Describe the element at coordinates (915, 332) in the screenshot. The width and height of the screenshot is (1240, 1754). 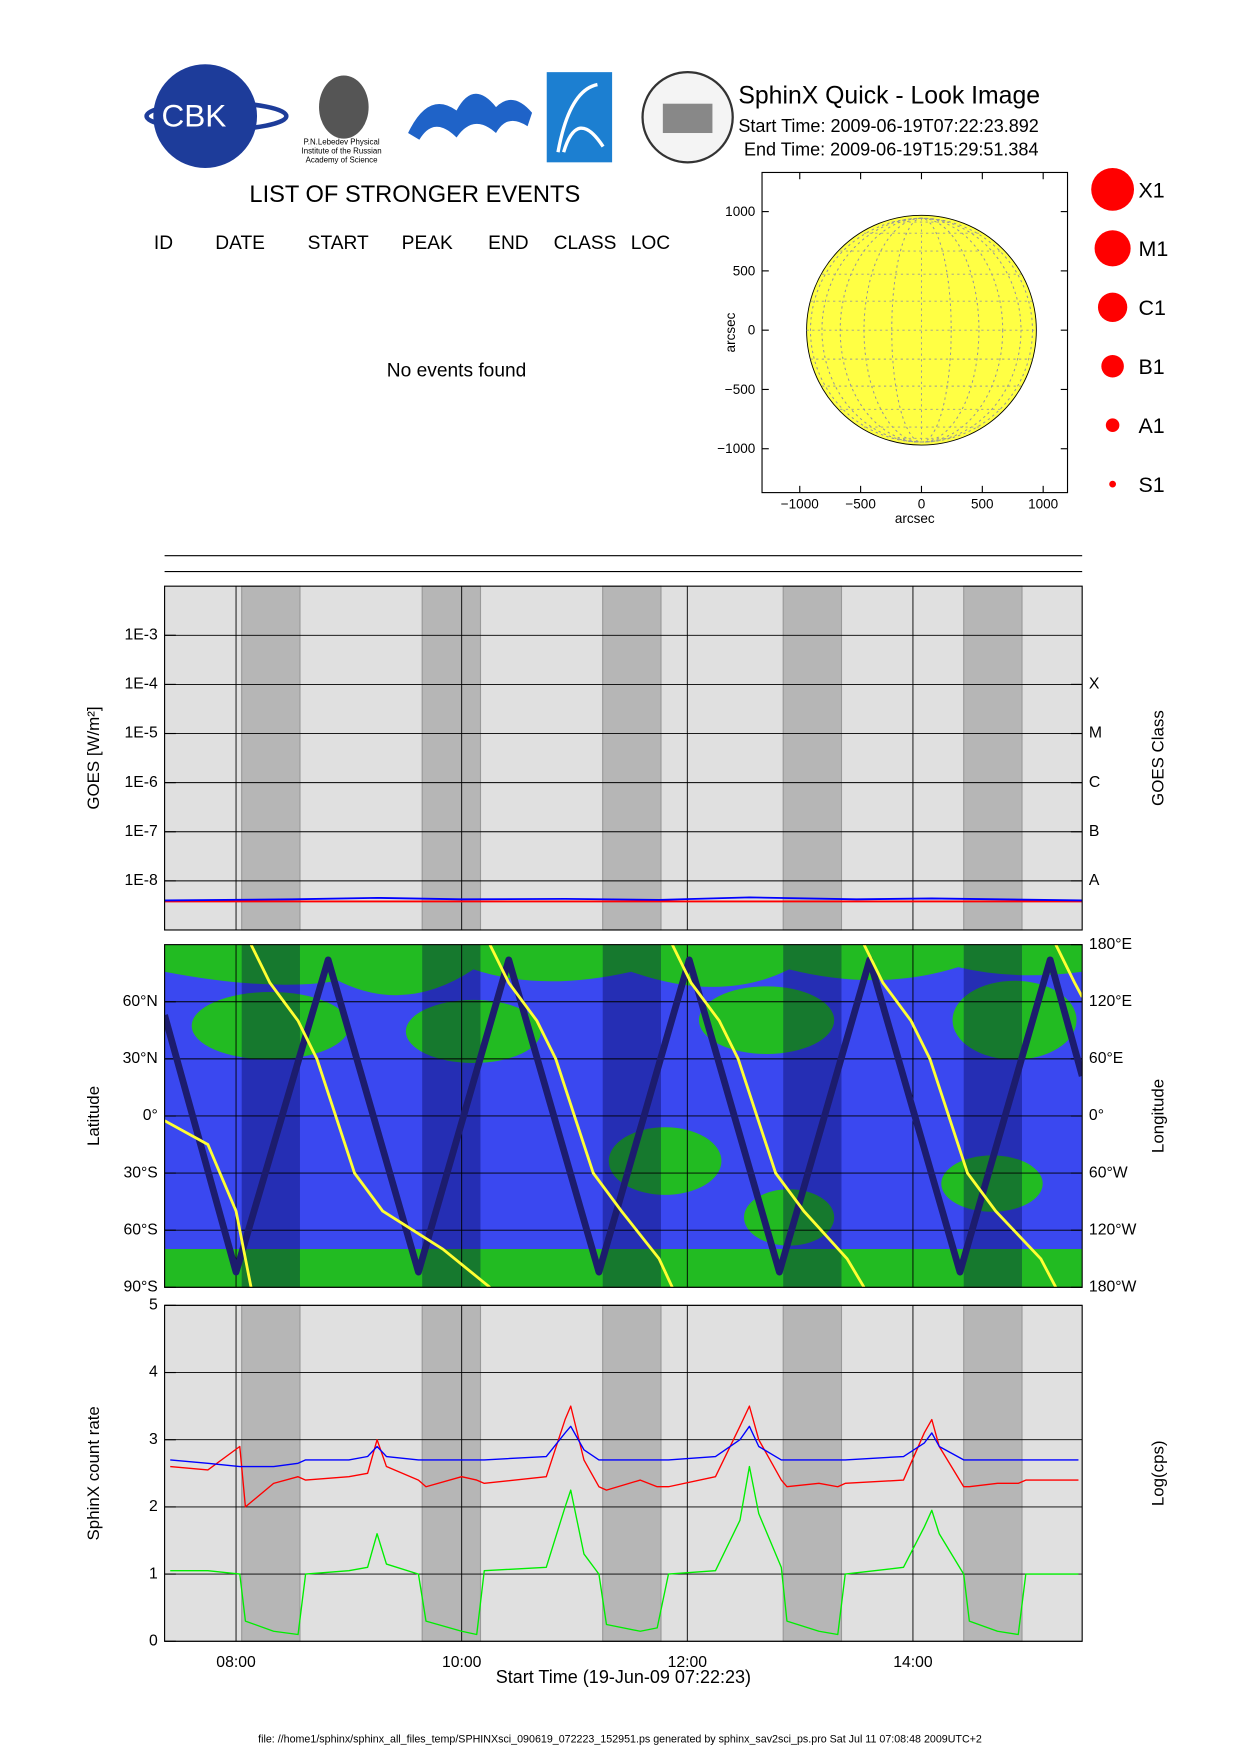
I see `map-frame` at that location.